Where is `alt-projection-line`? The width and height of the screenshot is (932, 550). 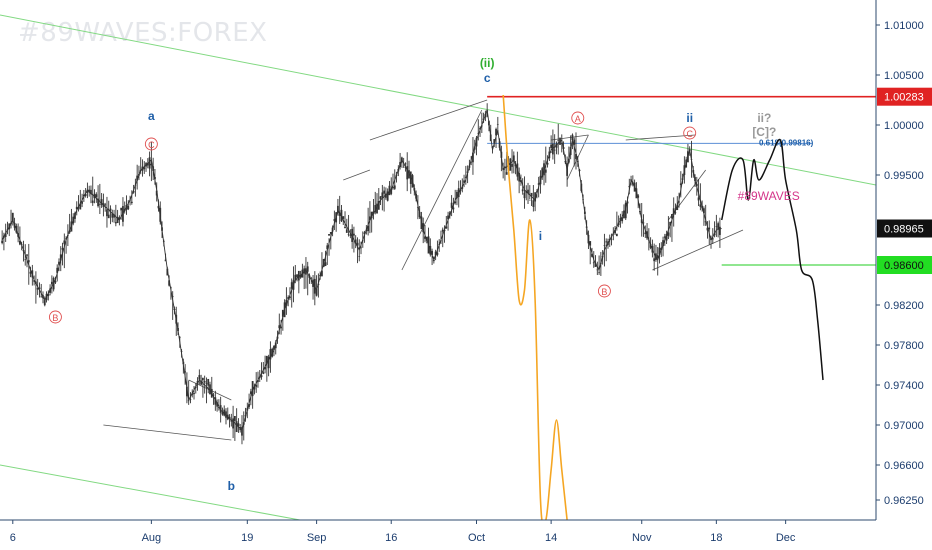 alt-projection-line is located at coordinates (535, 310).